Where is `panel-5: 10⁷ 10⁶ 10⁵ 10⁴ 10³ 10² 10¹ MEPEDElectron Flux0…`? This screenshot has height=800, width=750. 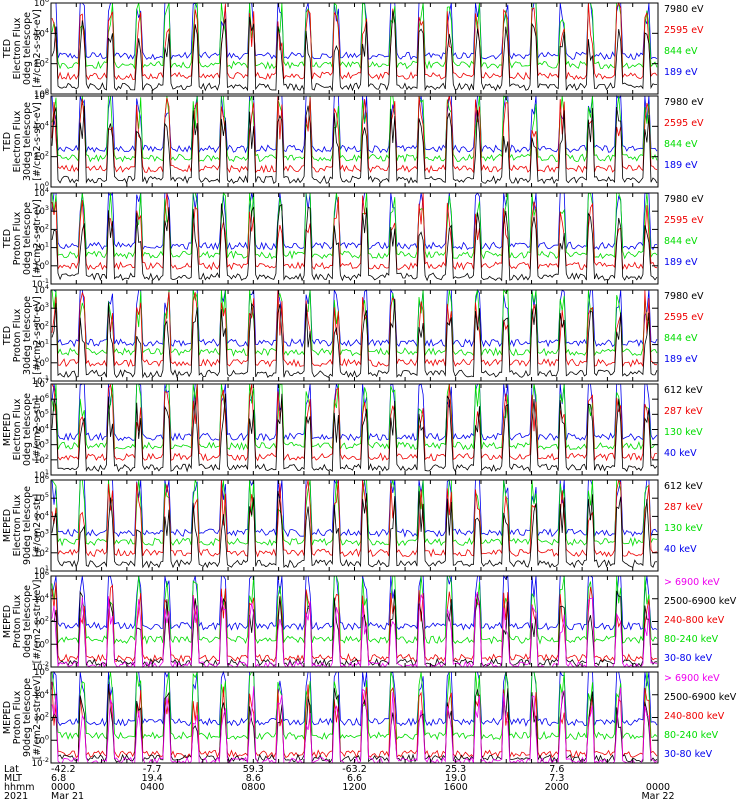 panel-5: 10⁷ 10⁶ 10⁵ 10⁴ 10³ 10² 10¹ MEPEDElectron Flux0… is located at coordinates (352, 429).